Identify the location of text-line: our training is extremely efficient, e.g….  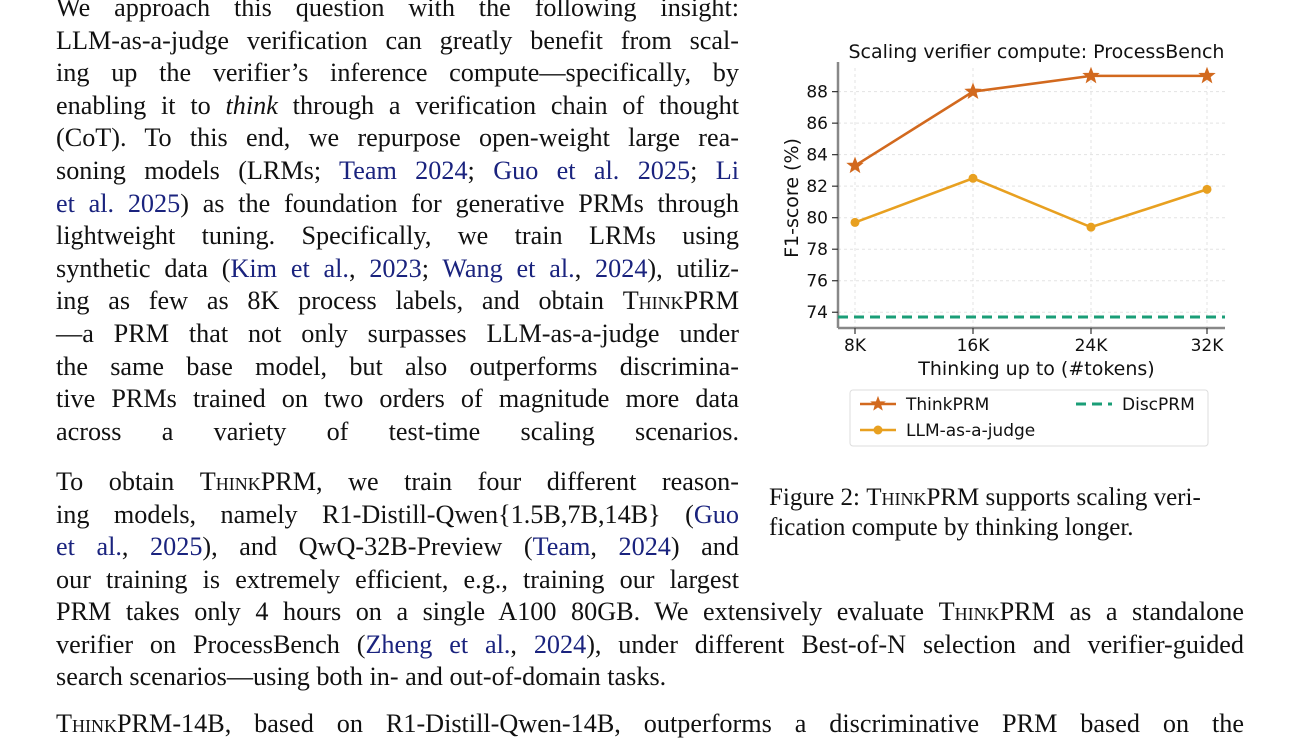
(397, 580).